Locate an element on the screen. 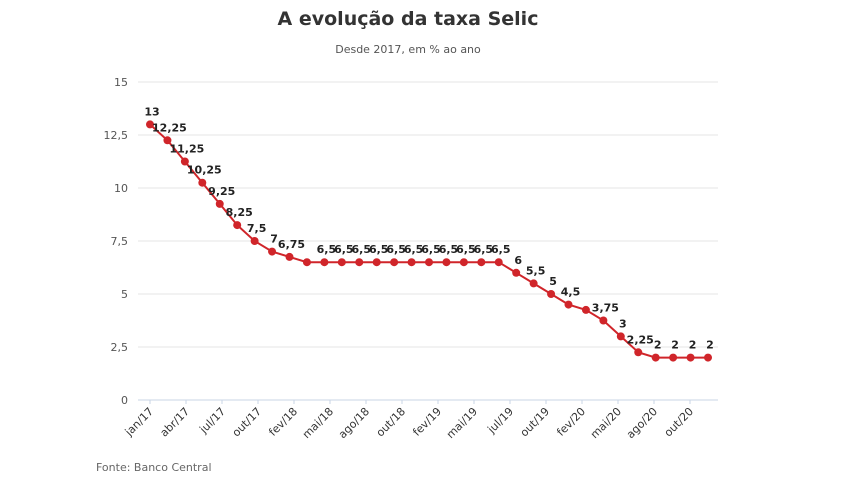  x-tick-label: jul/17 is located at coordinates (212, 421).